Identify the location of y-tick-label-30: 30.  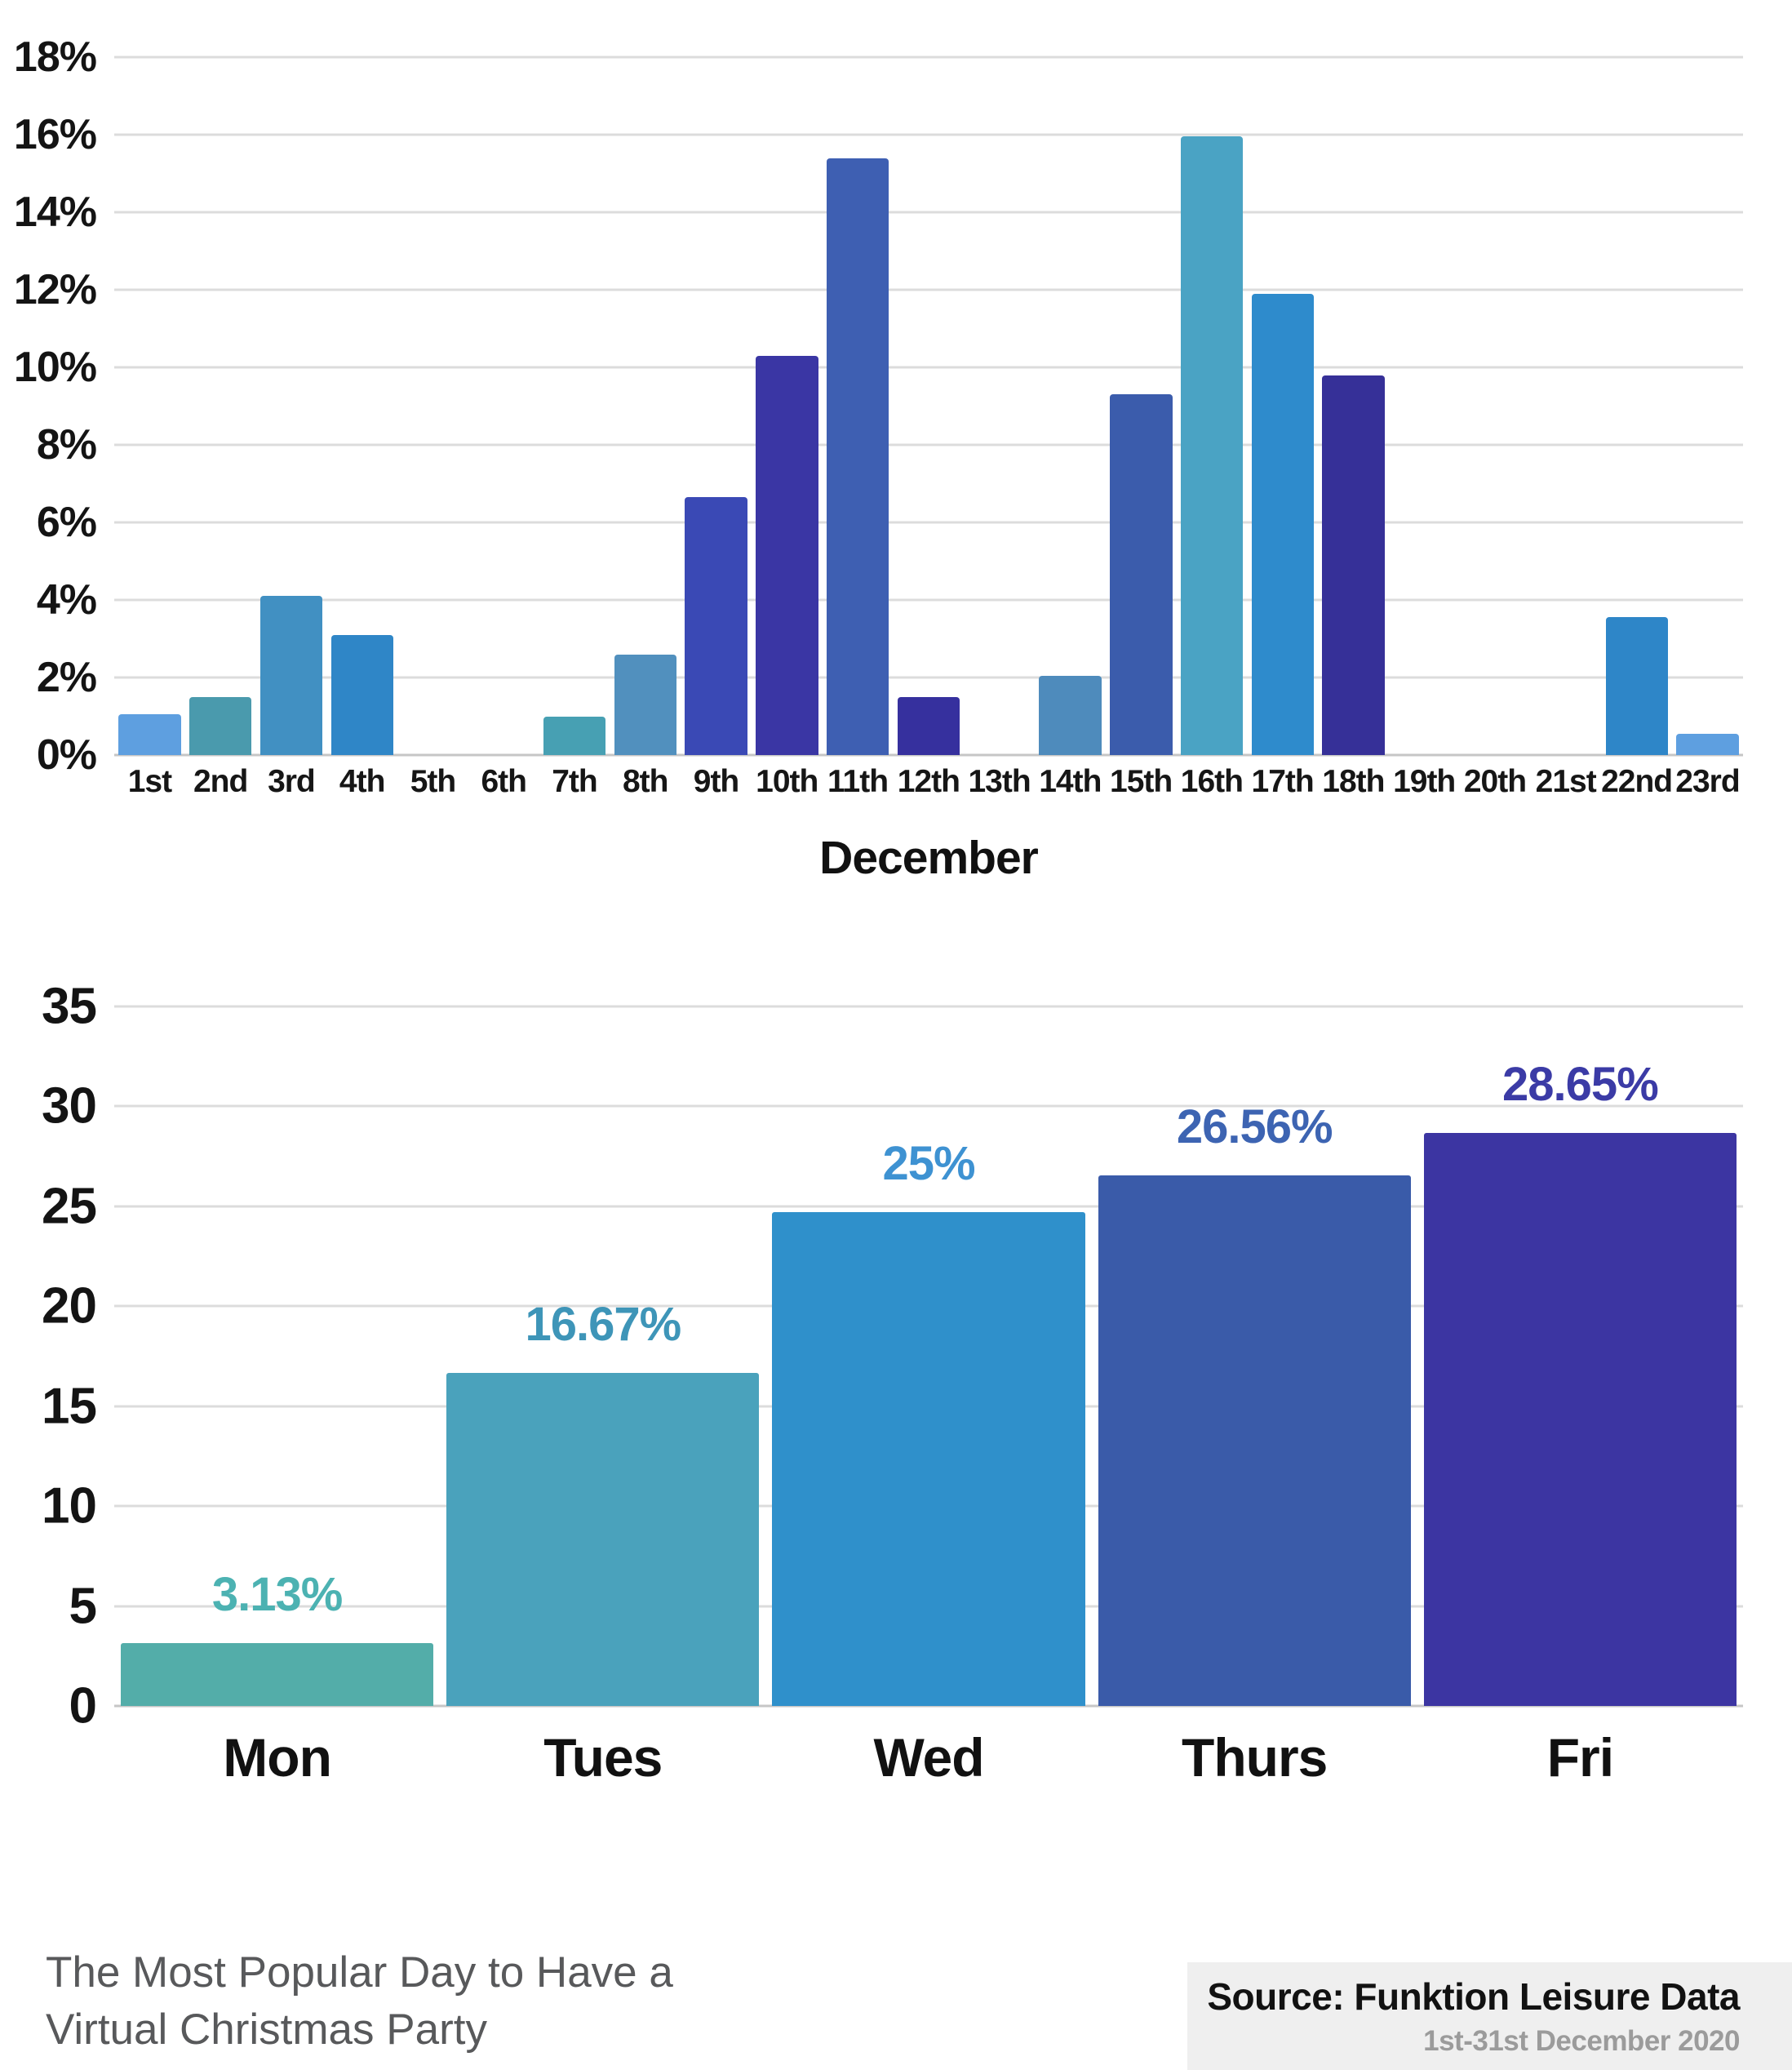
(70, 1106).